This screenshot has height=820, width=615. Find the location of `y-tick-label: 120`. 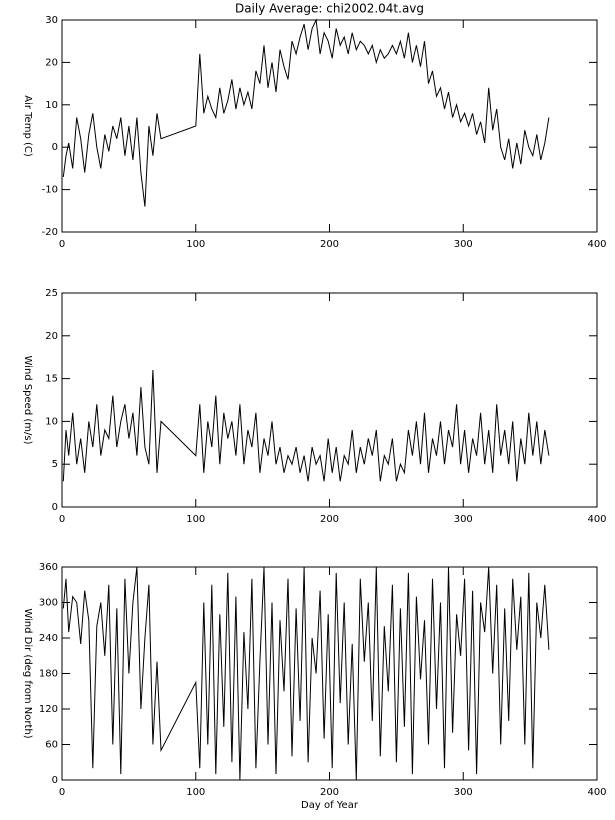

y-tick-label: 120 is located at coordinates (48, 709).